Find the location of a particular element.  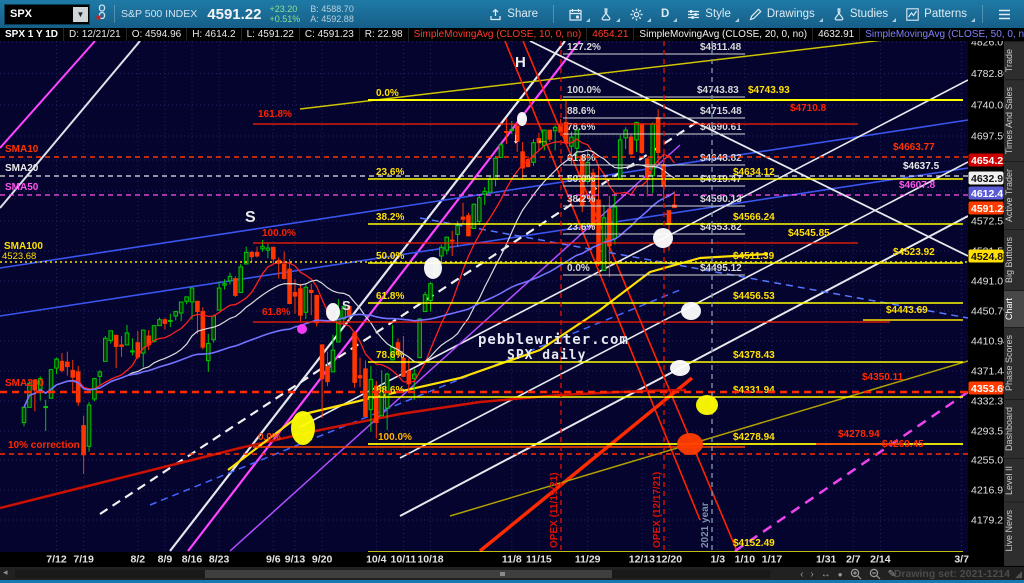

price-tick-label: 4216.97 is located at coordinates (990, 491).